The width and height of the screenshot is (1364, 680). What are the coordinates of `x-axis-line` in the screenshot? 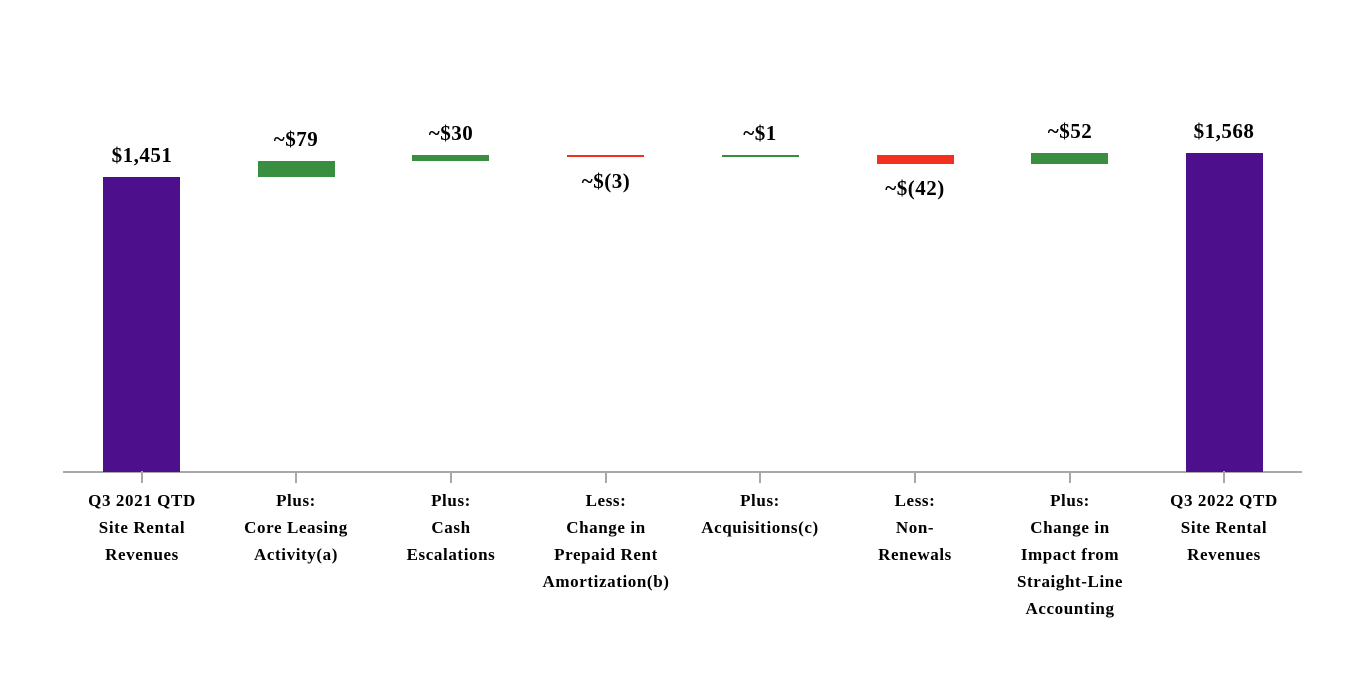 It's located at (682, 472).